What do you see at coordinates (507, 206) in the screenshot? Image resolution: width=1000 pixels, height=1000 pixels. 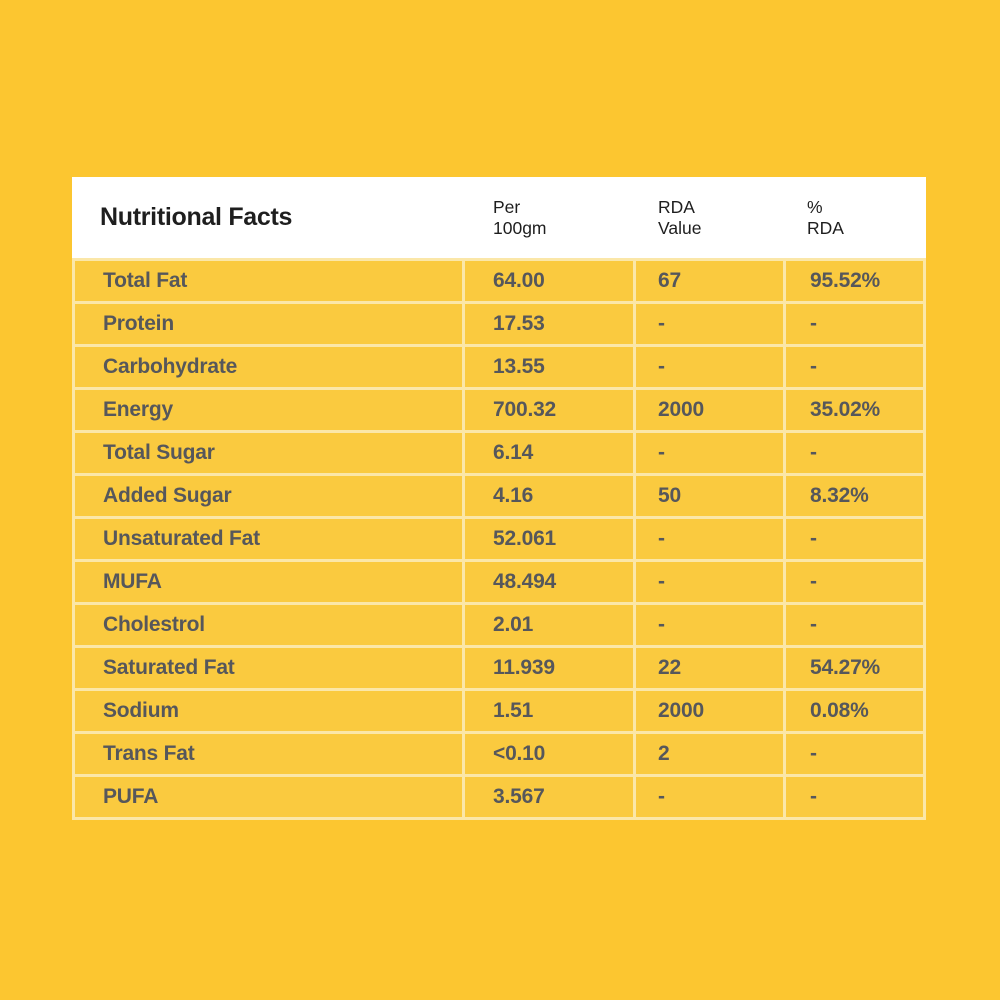 I see `column-header-line: Per` at bounding box center [507, 206].